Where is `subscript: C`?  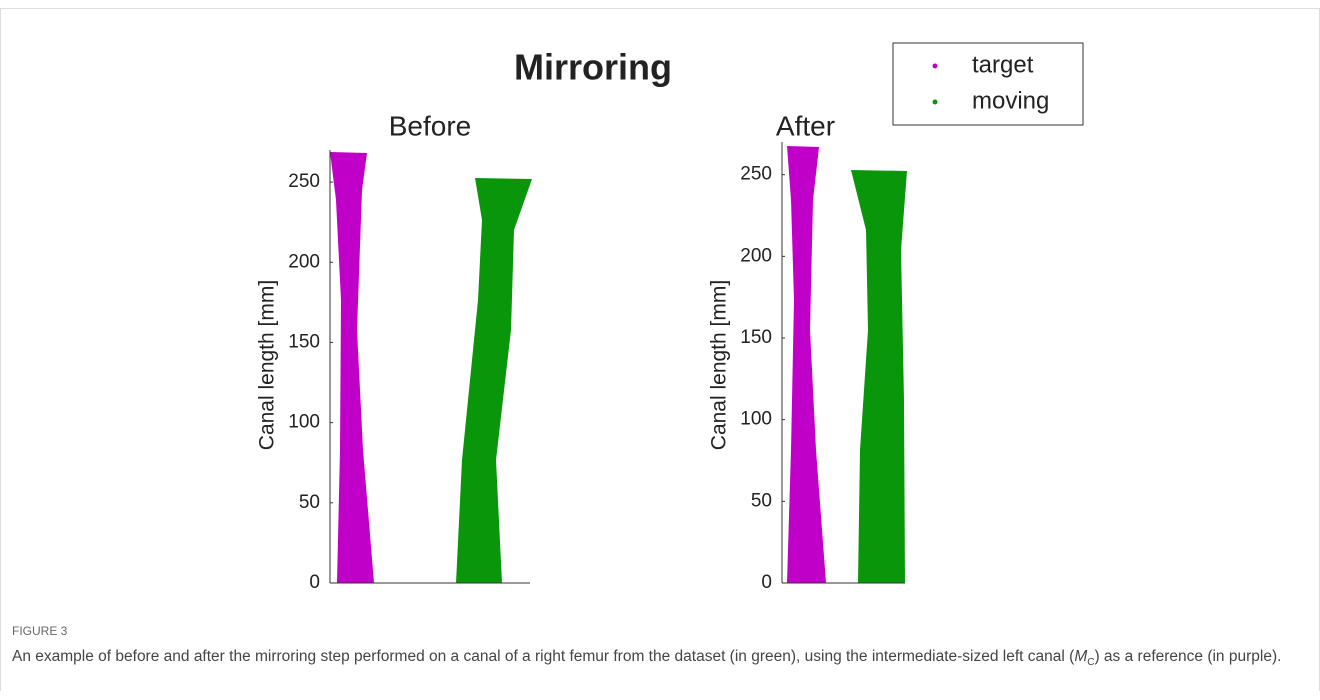 subscript: C is located at coordinates (1091, 663).